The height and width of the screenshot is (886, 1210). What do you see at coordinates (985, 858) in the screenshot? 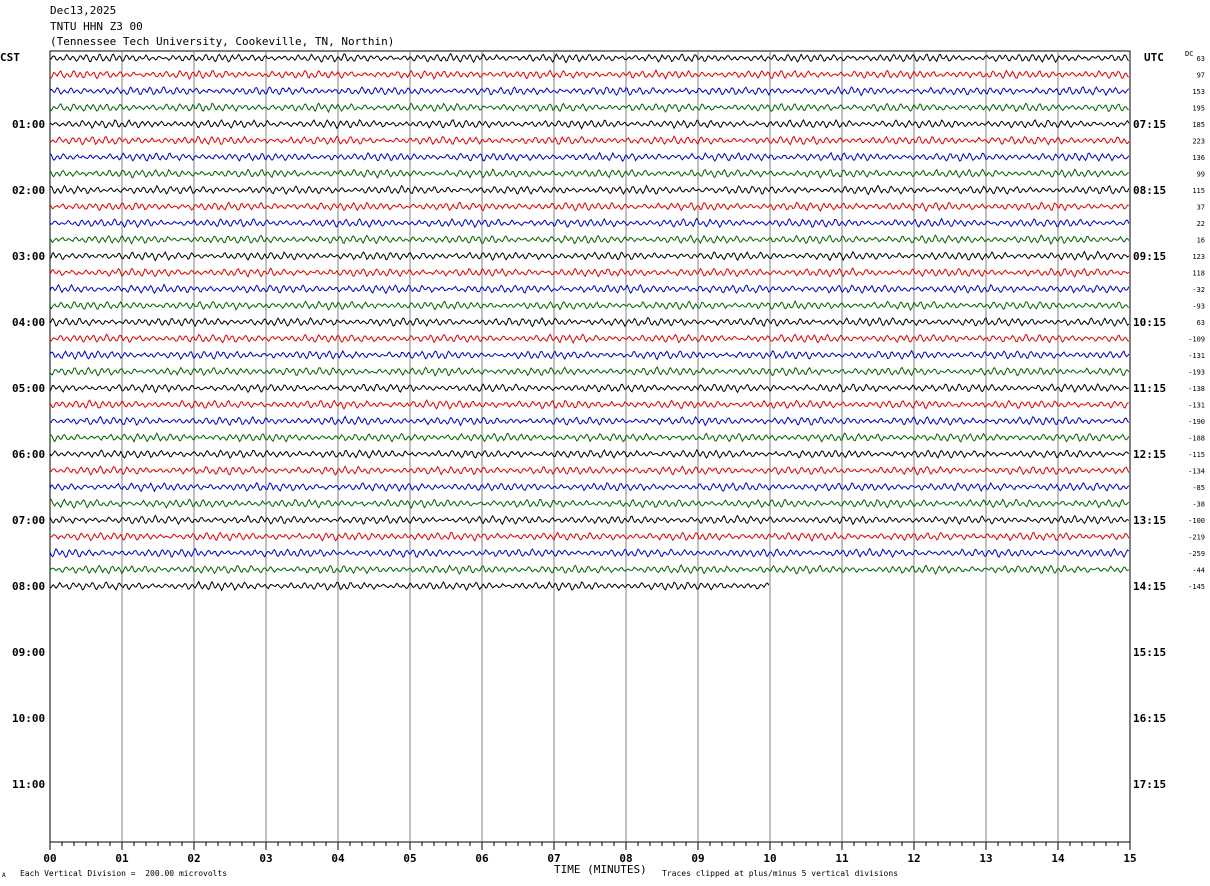
I see `x-tick-label: 13` at bounding box center [985, 858].